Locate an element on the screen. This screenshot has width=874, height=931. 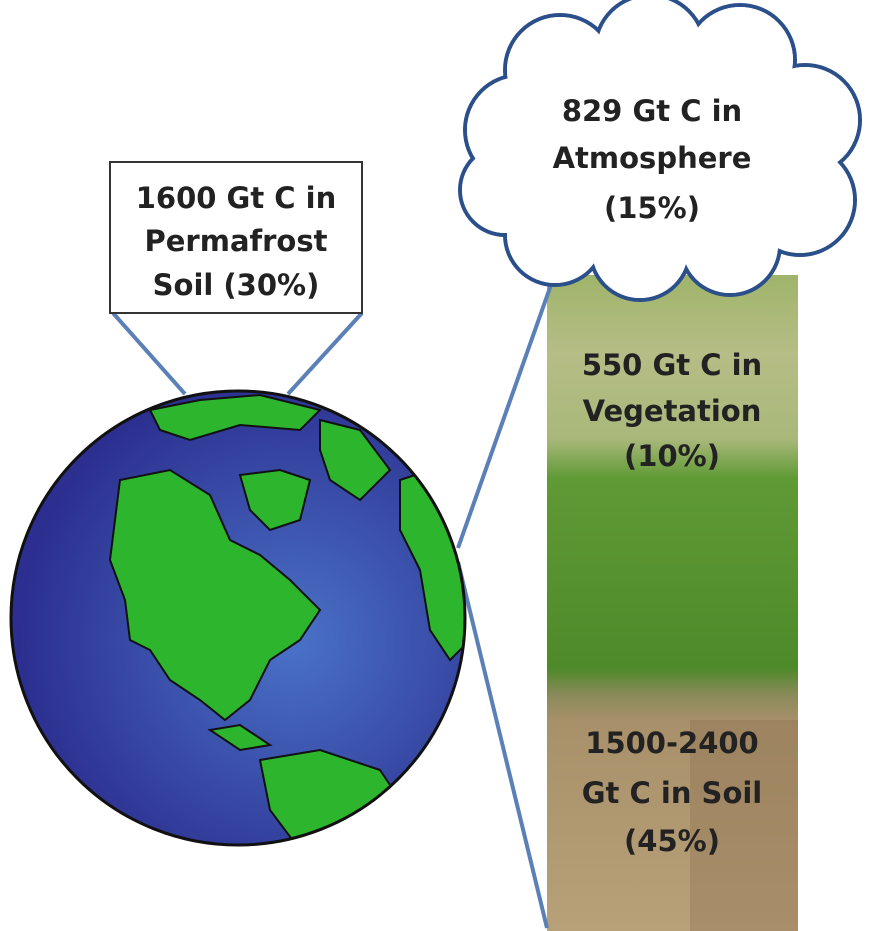
label-line: Vegetation is located at coordinates (672, 411).